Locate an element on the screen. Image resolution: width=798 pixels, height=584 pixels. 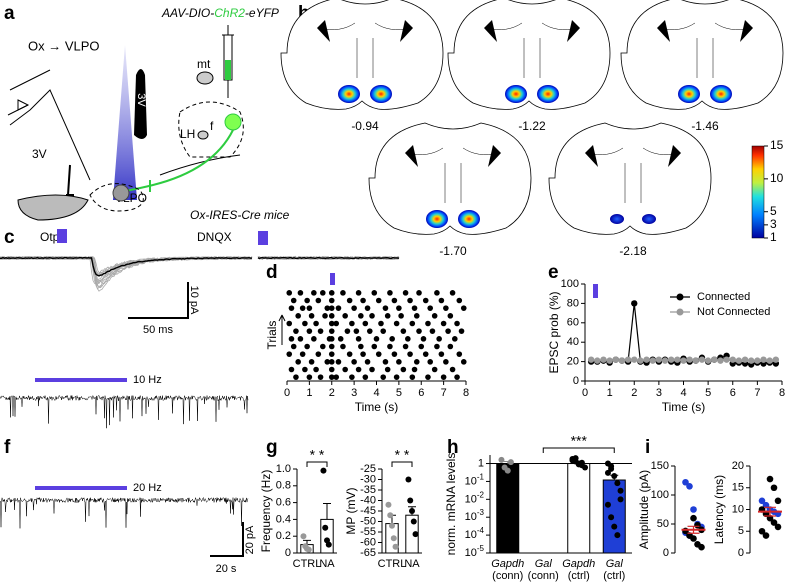
stim-label: 10 Hz is located at coordinates (147, 380).